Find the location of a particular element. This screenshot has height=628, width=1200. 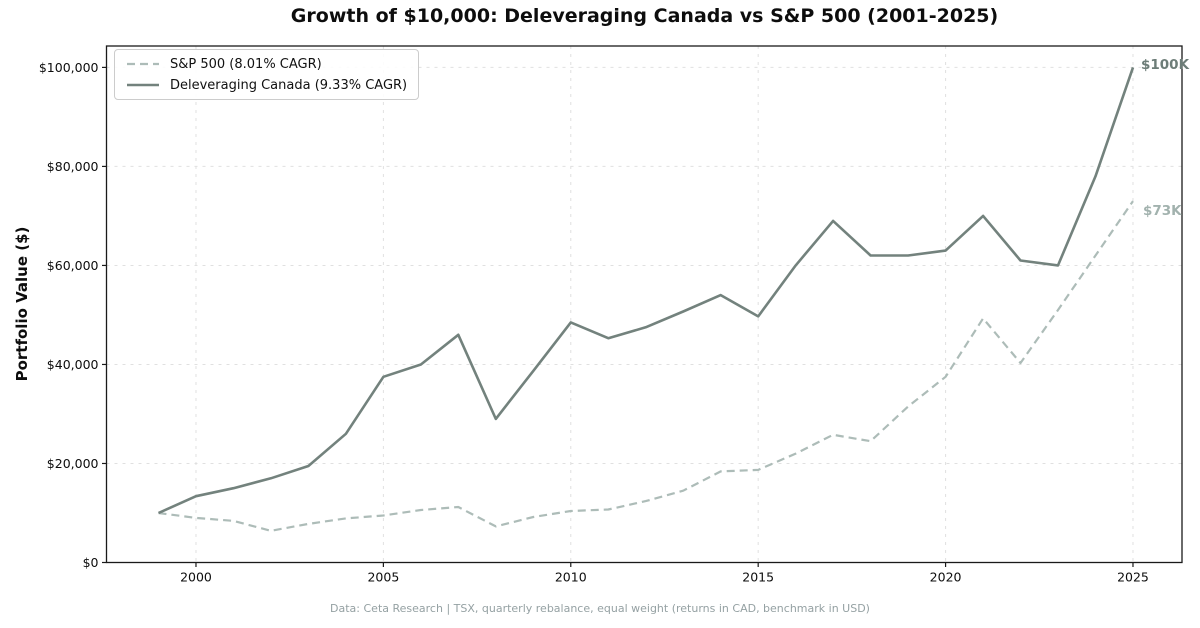

y-tick-label: $40,000 is located at coordinates (73, 364).